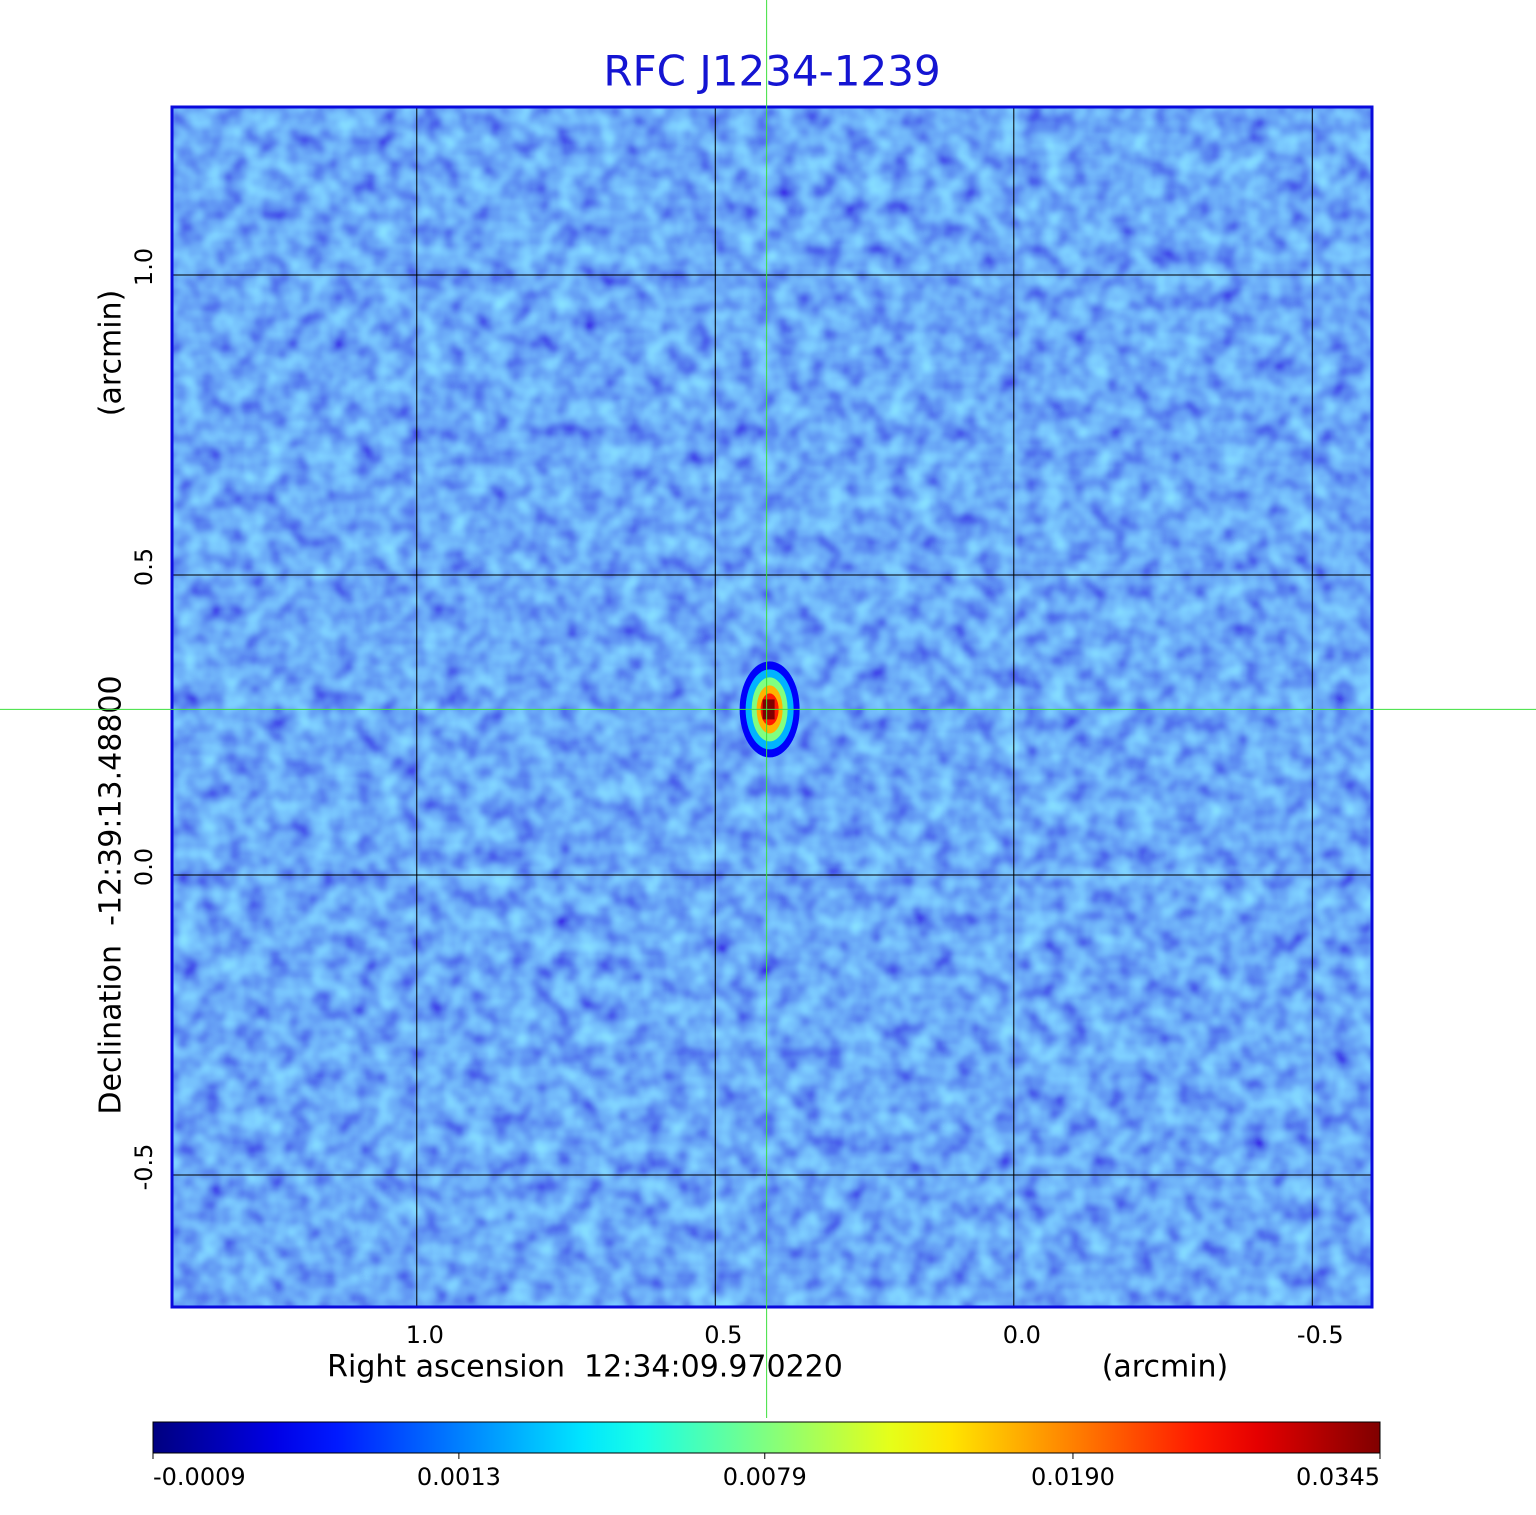 The image size is (1536, 1515). Describe the element at coordinates (111, 894) in the screenshot. I see `y-axis-label: Declination -12:39:13.48800` at that location.